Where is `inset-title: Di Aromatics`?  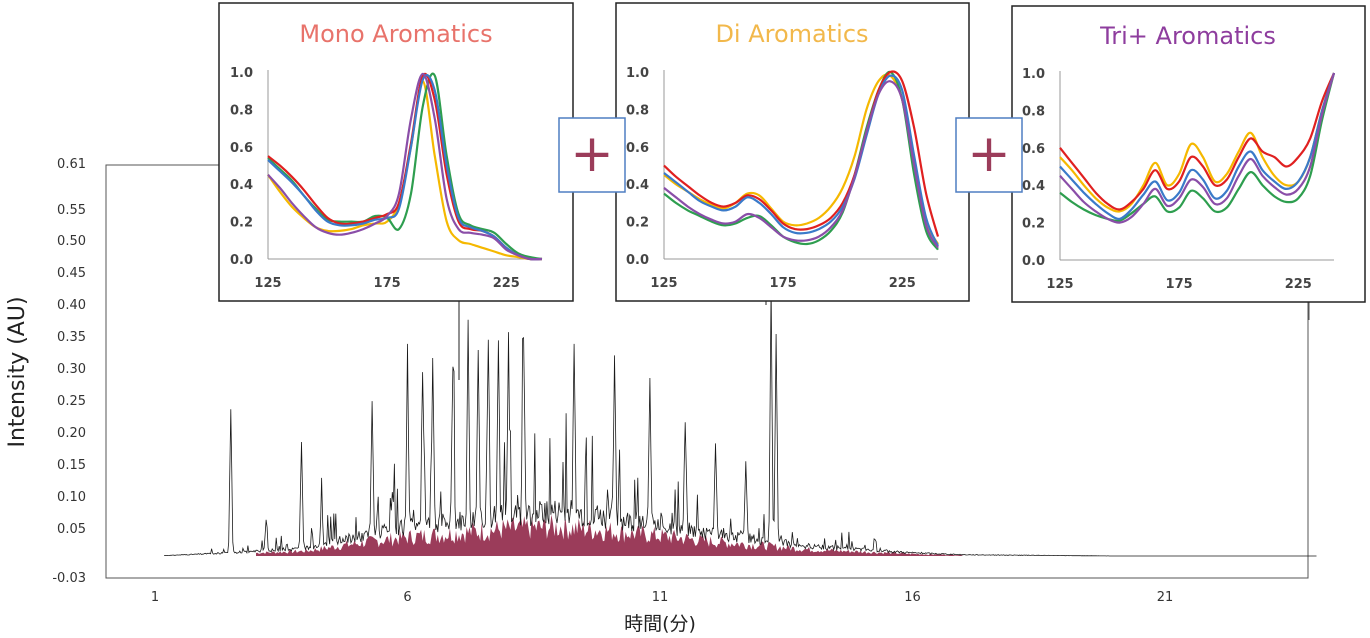 inset-title: Di Aromatics is located at coordinates (791, 34).